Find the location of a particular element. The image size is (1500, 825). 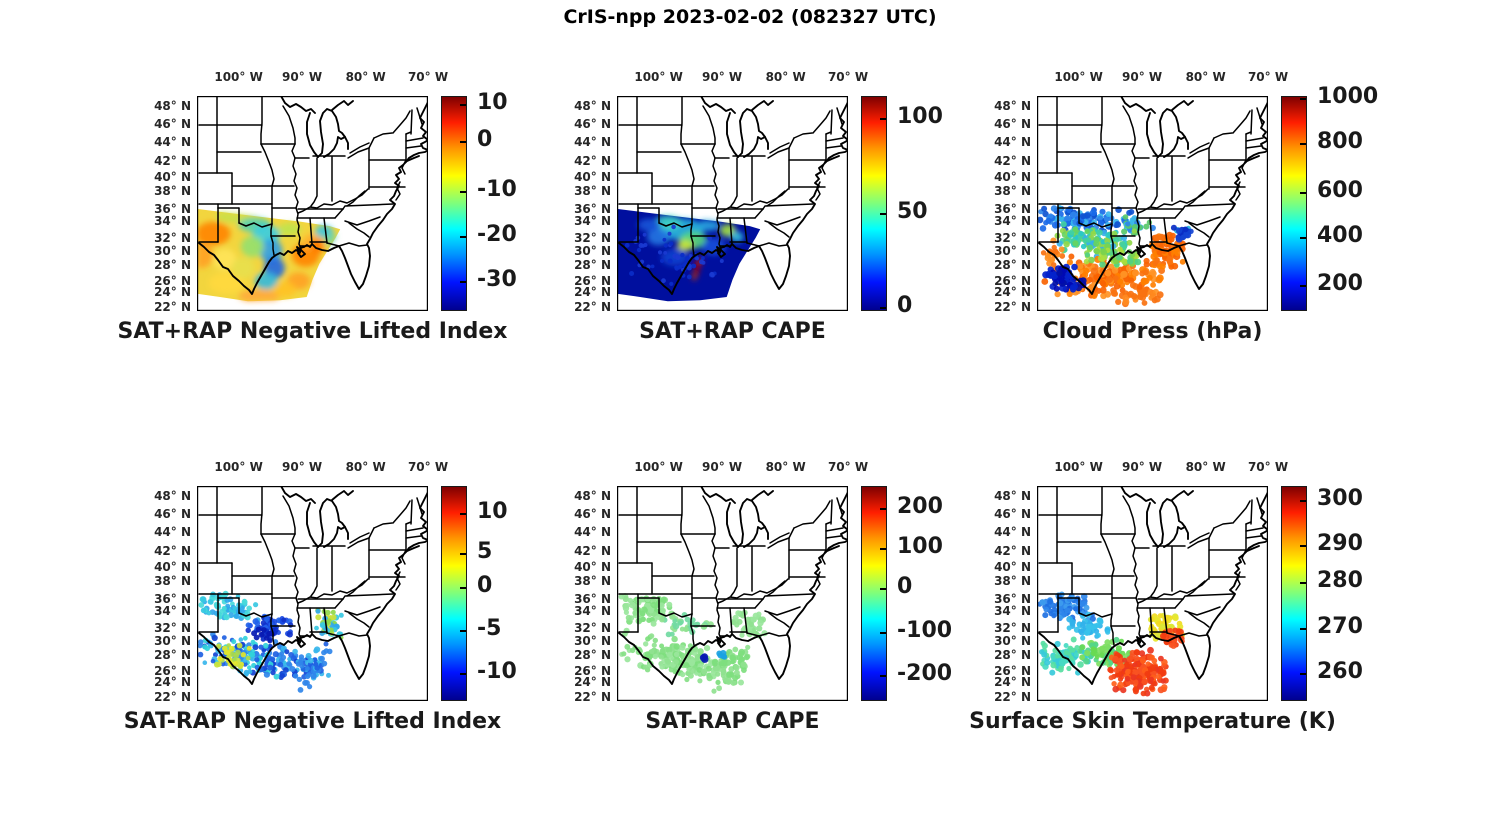

colorbar-tick-label: 10 is located at coordinates (492, 511).